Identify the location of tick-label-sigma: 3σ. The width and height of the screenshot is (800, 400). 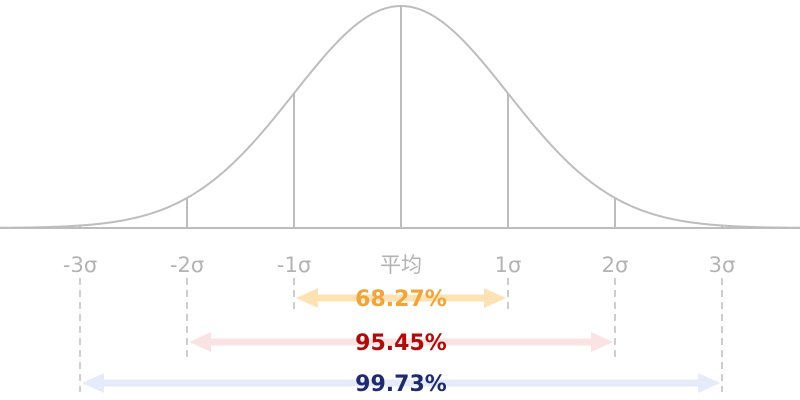
(722, 265).